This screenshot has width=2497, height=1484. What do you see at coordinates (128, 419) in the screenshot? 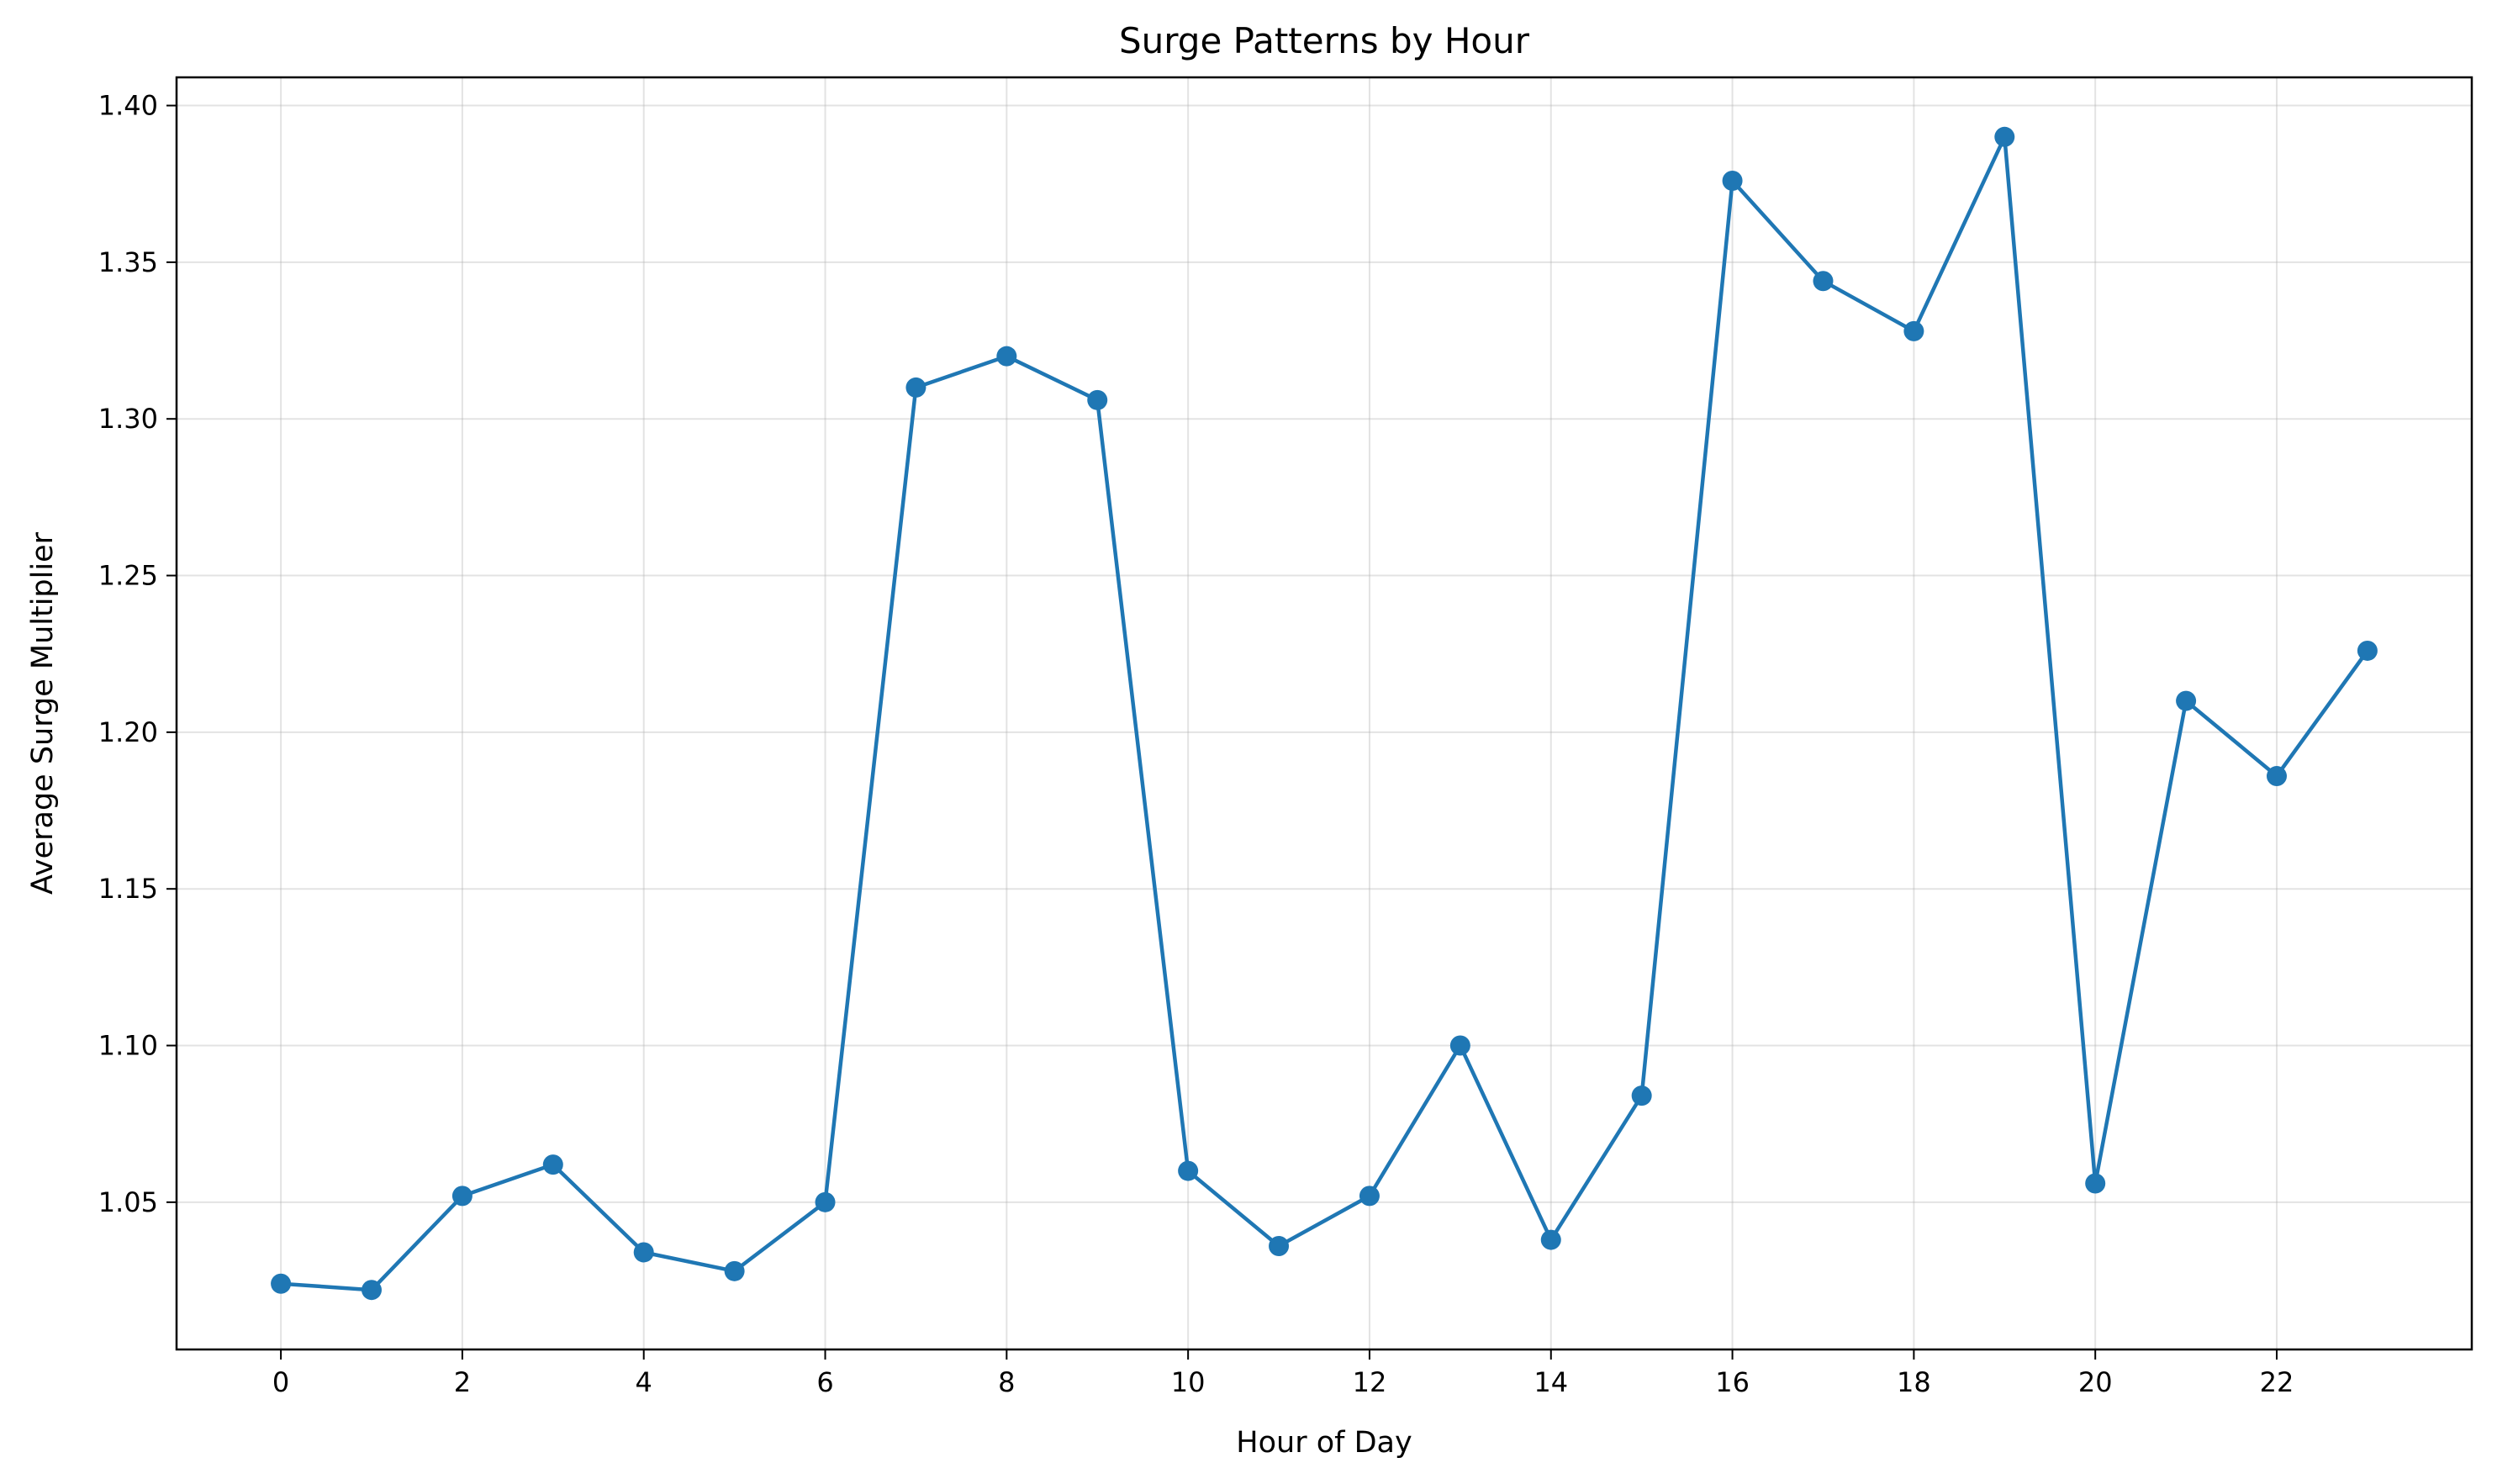
I see `y-tick-label: 1.30` at bounding box center [128, 419].